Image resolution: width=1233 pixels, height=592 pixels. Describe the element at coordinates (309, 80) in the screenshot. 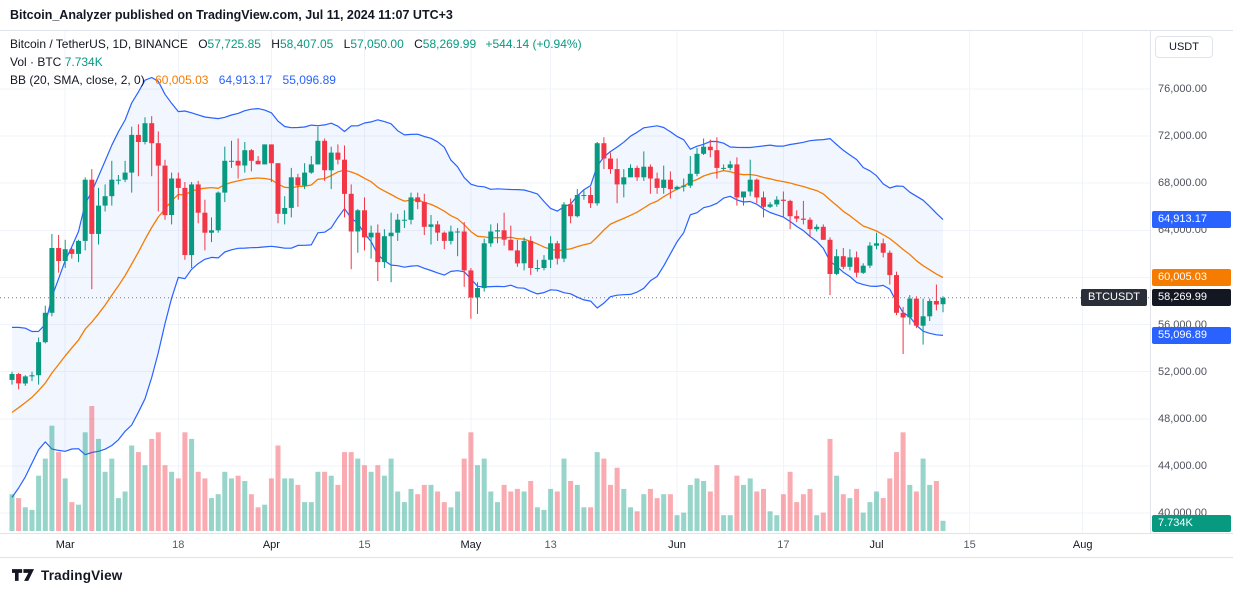

I see `bb-lower-value: 55,096.89` at that location.